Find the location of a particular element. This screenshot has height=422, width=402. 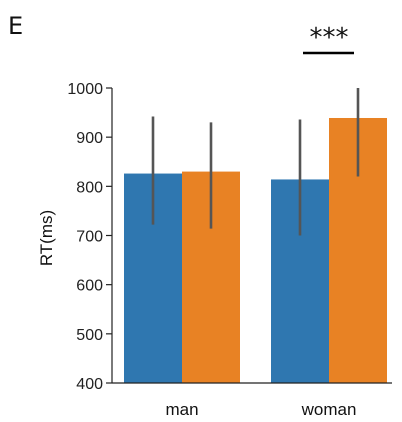

y-ticks-group: 400 500 600 700 800 900 1000 is located at coordinates (89, 237).